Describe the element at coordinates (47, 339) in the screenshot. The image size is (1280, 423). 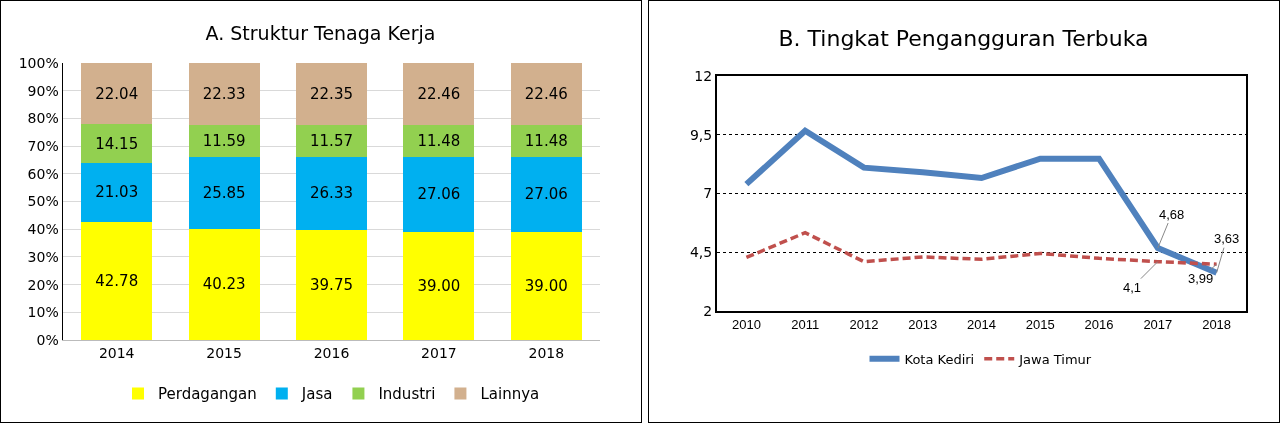
I see `y-tick-label: 0%` at that location.